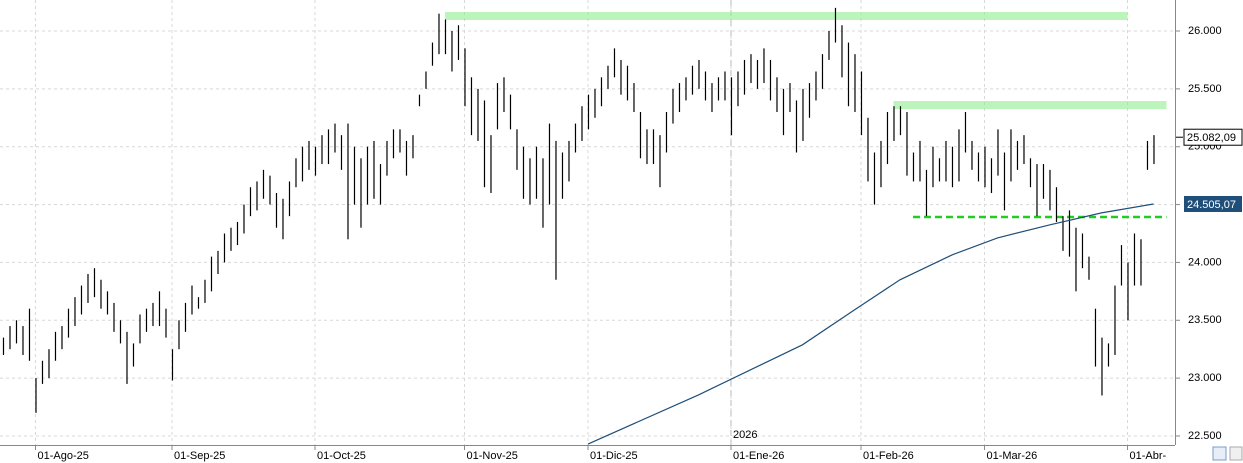 The height and width of the screenshot is (463, 1243). Describe the element at coordinates (1205, 320) in the screenshot. I see `y-tick-label: 23.500` at that location.